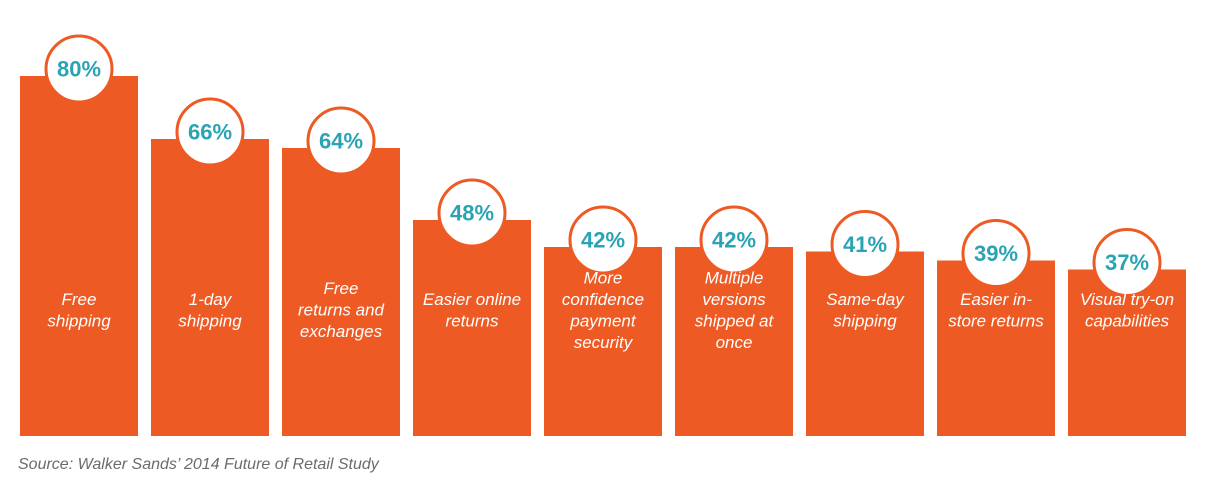  I want to click on value-label-5: 42%, so click(603, 240).